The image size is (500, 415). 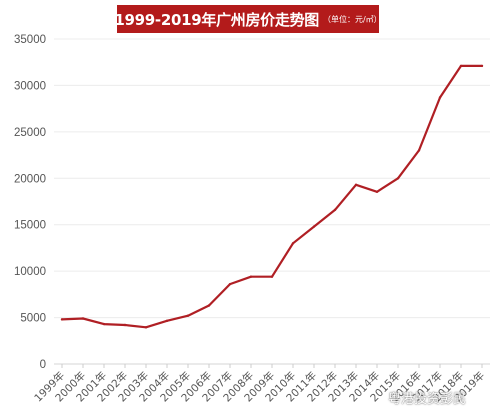 I want to click on chart-title-box: 1999-2019年广州房价走势图 （单位：元/㎡）, so click(x=248, y=19).